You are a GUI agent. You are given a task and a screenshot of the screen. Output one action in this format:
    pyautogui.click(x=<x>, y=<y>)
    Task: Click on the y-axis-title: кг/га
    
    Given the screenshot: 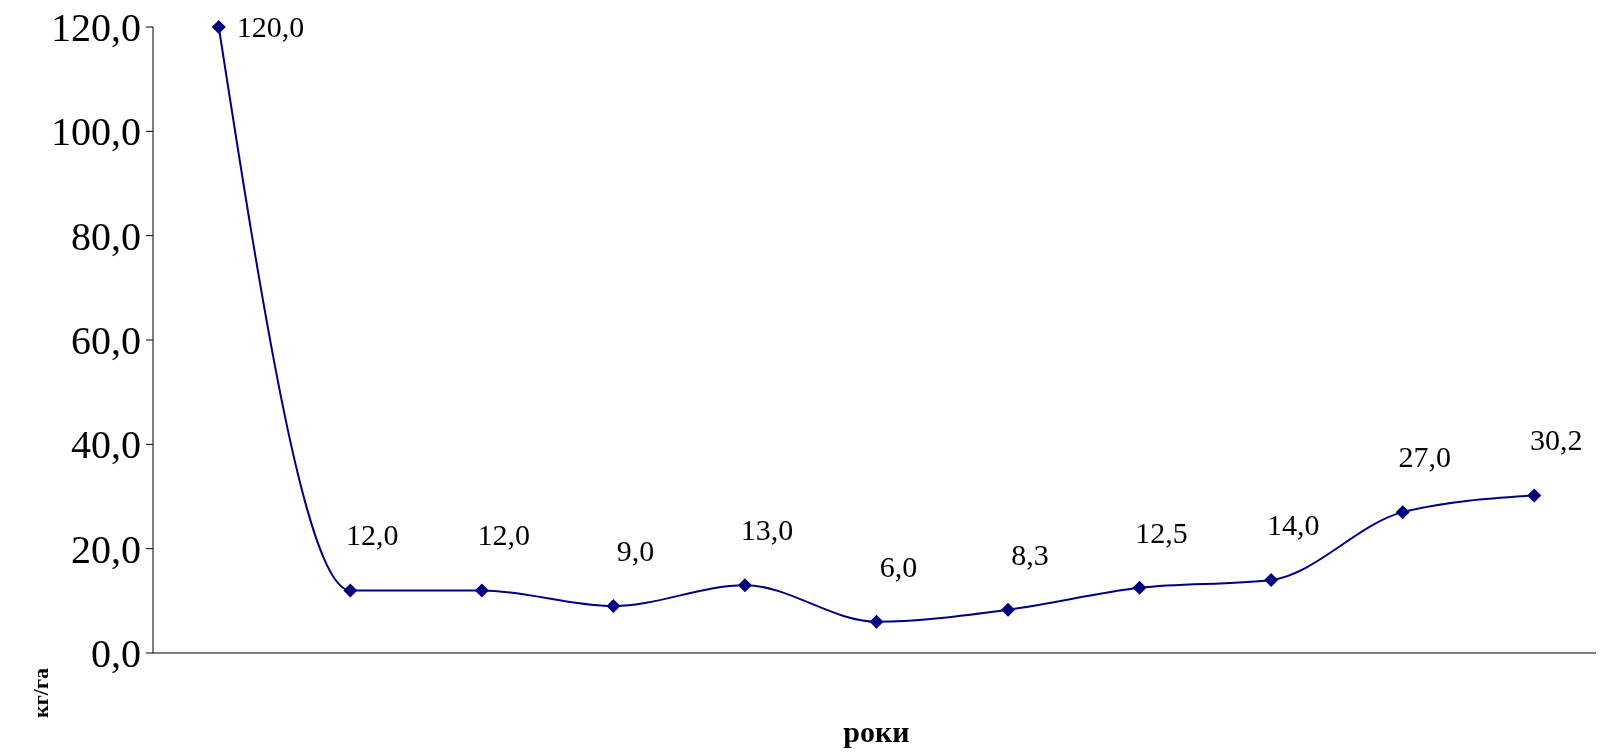 What is the action you would take?
    pyautogui.click(x=40, y=693)
    